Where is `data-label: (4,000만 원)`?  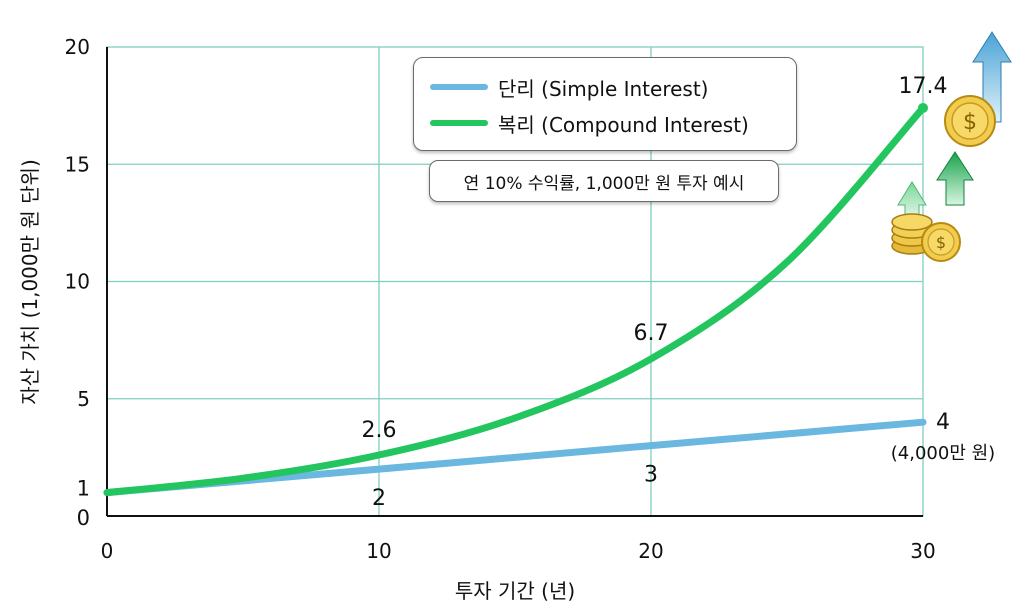
data-label: (4,000만 원) is located at coordinates (943, 453).